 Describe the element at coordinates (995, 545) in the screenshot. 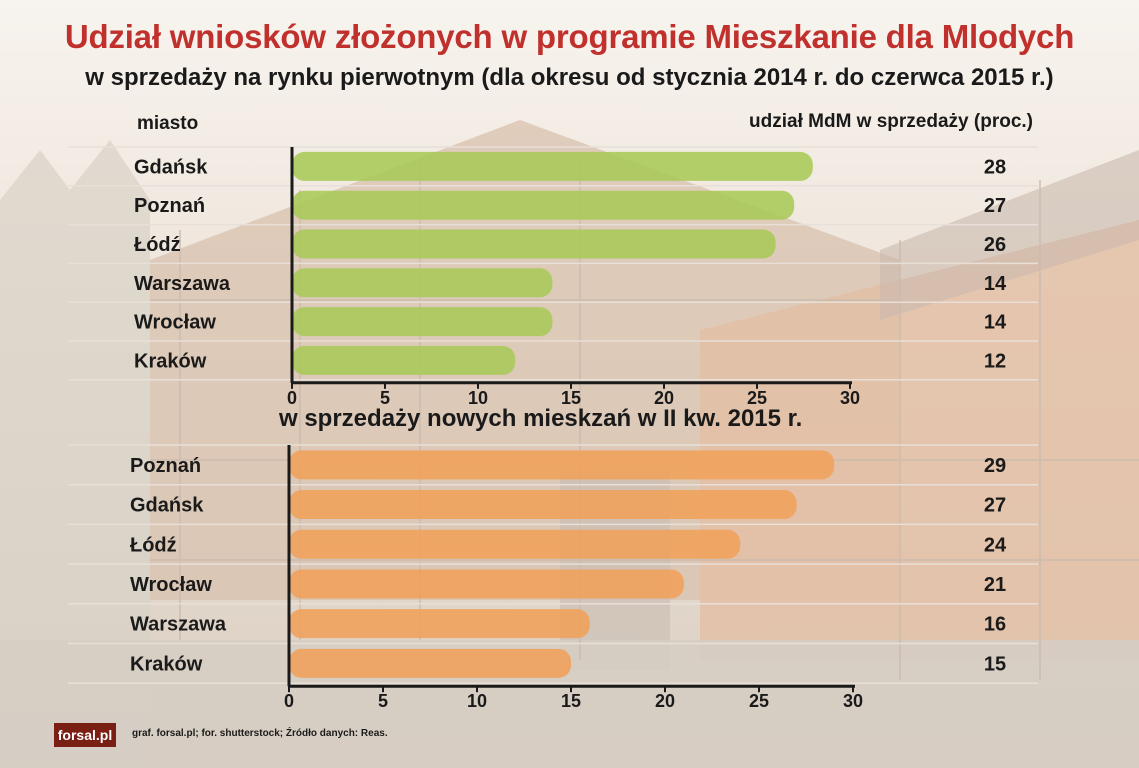

I see `chart2-value-label: 24` at that location.